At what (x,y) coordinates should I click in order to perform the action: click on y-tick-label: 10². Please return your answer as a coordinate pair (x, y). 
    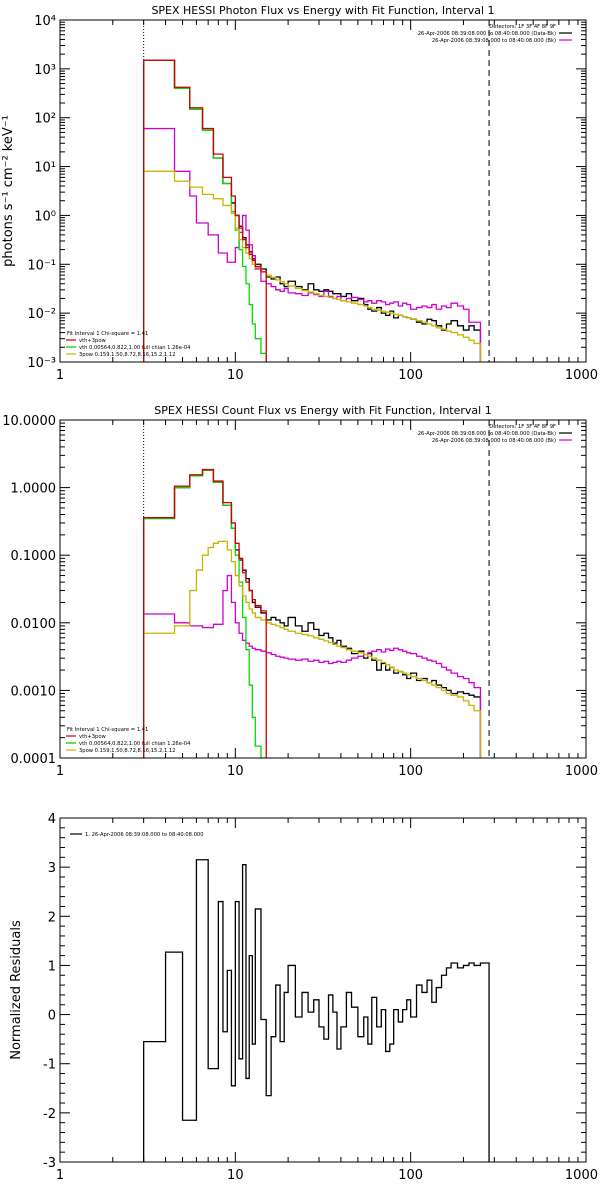
    Looking at the image, I should click on (45, 119).